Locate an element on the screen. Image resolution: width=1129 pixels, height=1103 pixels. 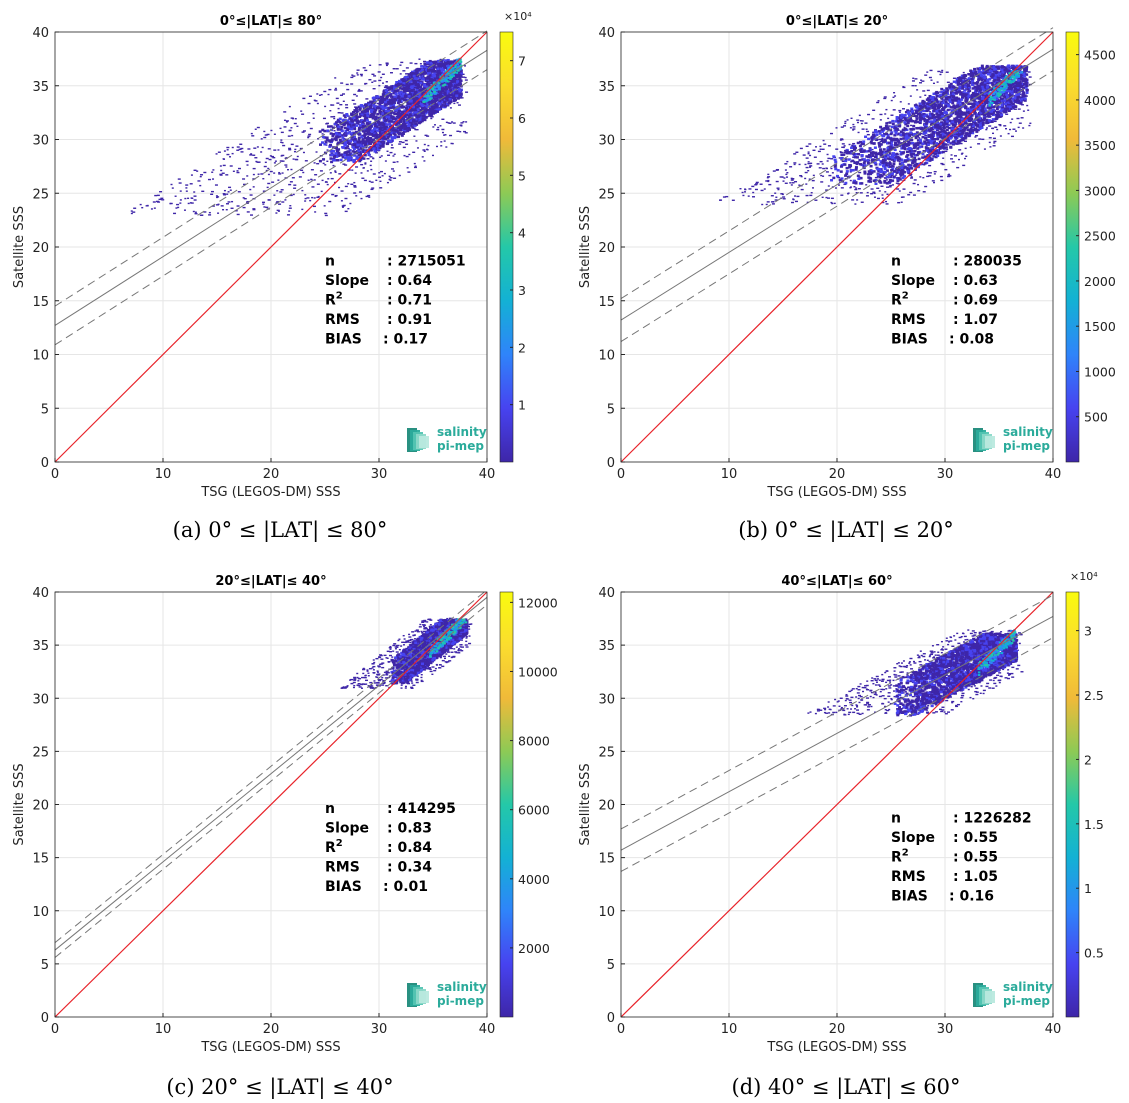
chart-a-title: 0°≤|LAT|≤ 80° is located at coordinates (271, 21).